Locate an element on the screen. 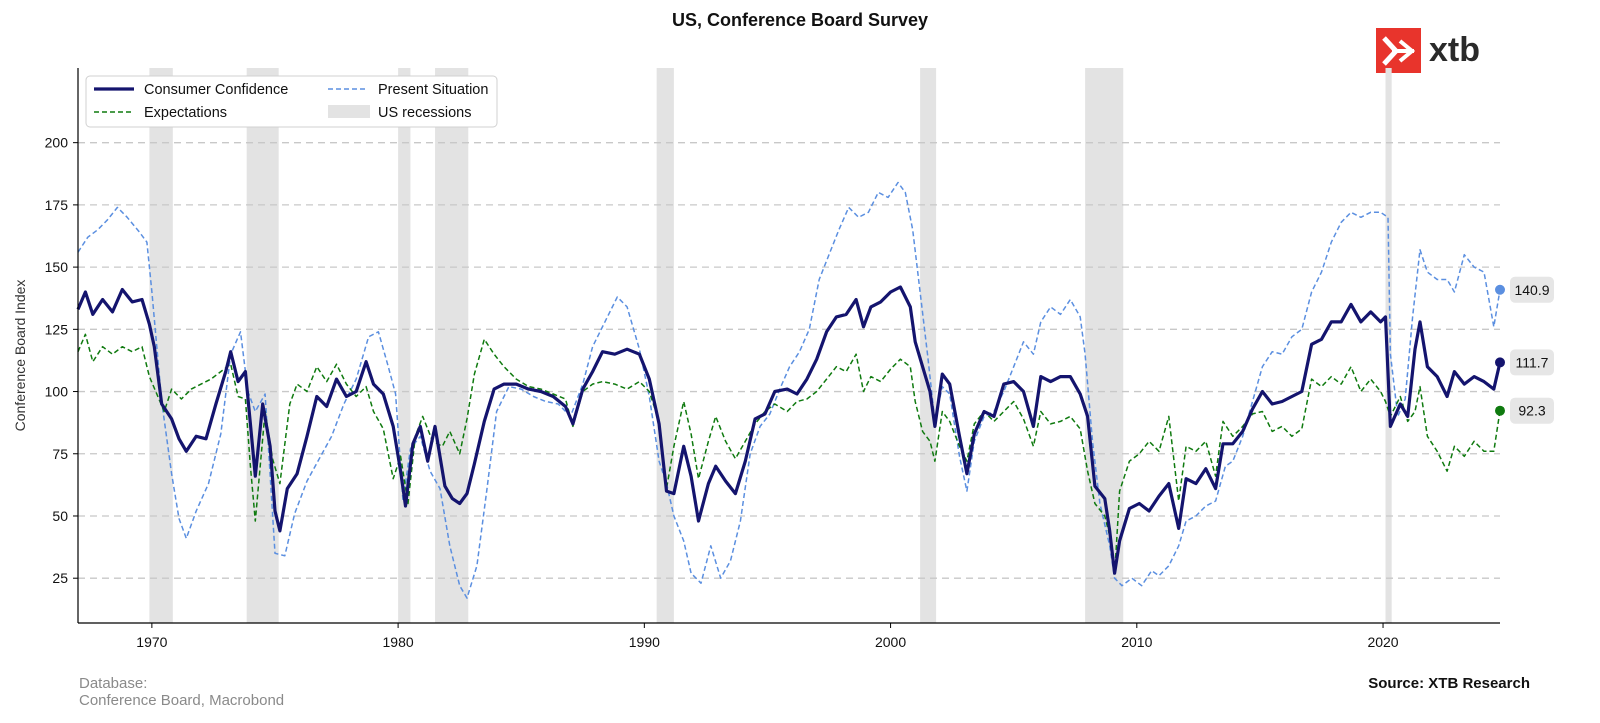 This screenshot has height=723, width=1600. legend-box is located at coordinates (291, 101).